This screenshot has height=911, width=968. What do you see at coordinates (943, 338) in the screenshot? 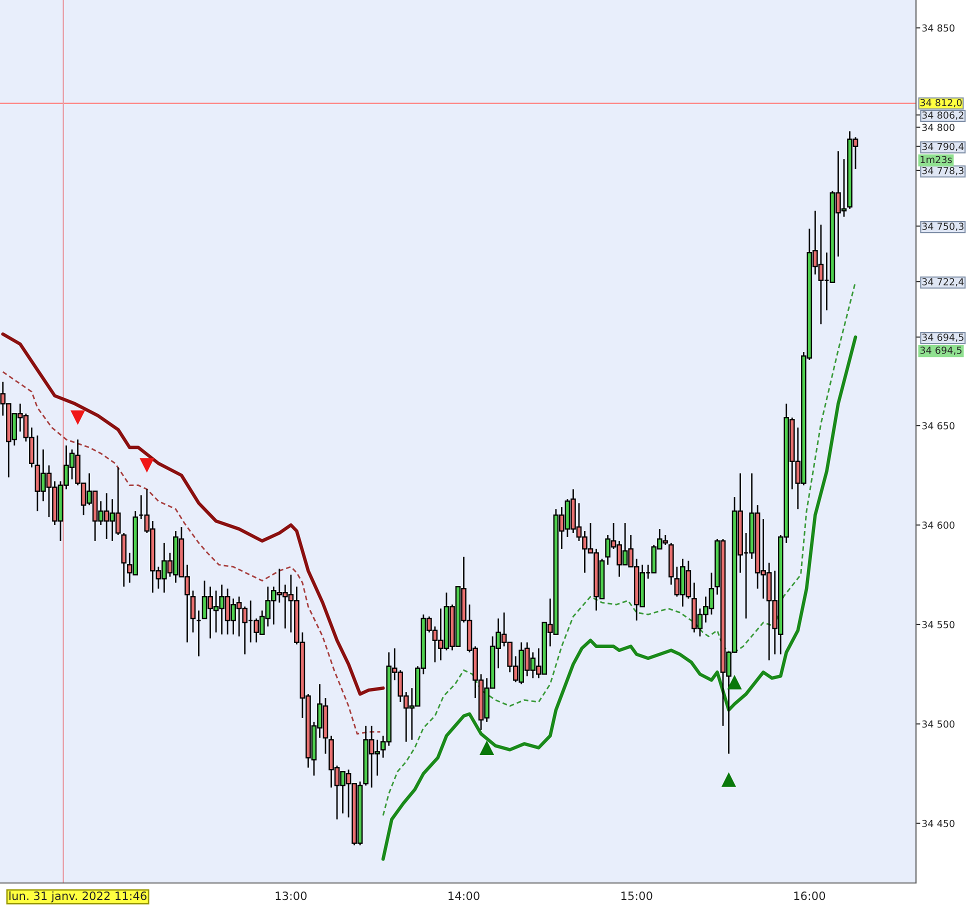
I see `y-tick-label: 34 694,5` at bounding box center [943, 338].